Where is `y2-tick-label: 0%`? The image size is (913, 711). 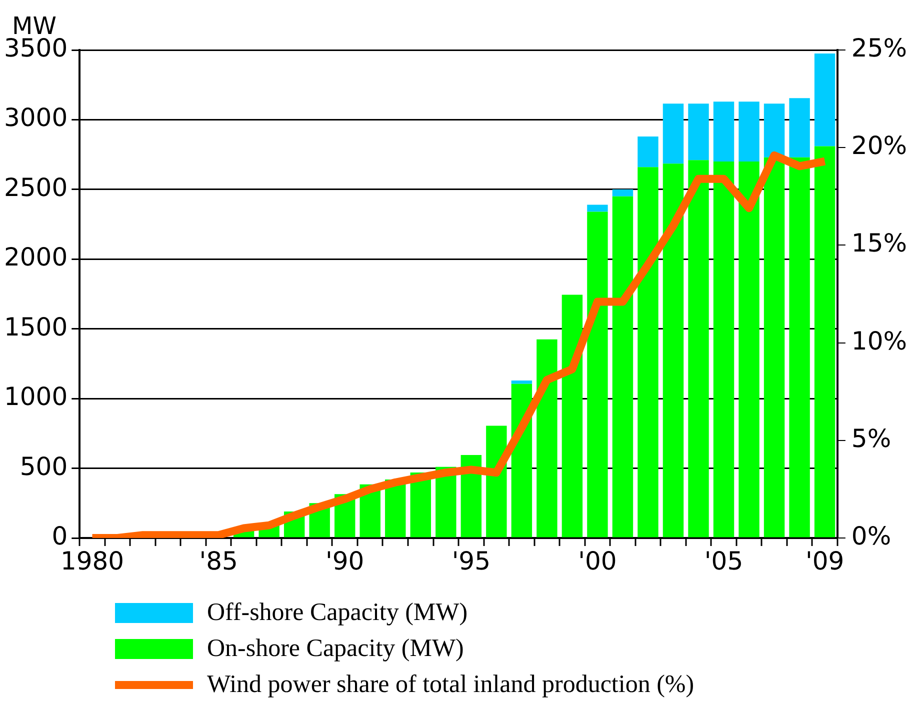
y2-tick-label: 0% is located at coordinates (871, 536).